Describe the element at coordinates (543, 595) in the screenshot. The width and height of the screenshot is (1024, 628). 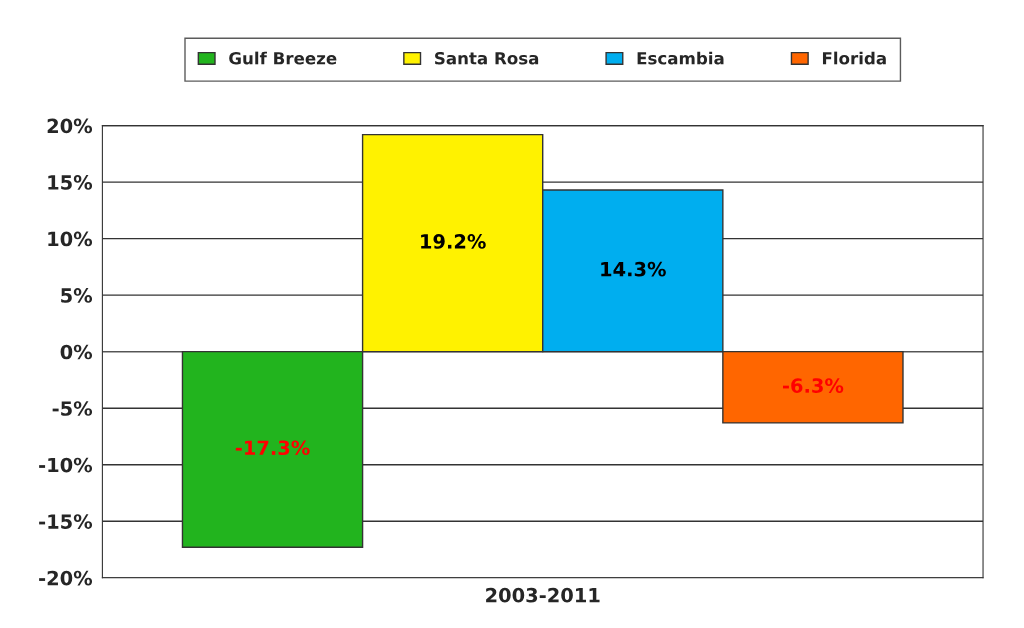
I see `x-tick-label: 2003-2011` at that location.